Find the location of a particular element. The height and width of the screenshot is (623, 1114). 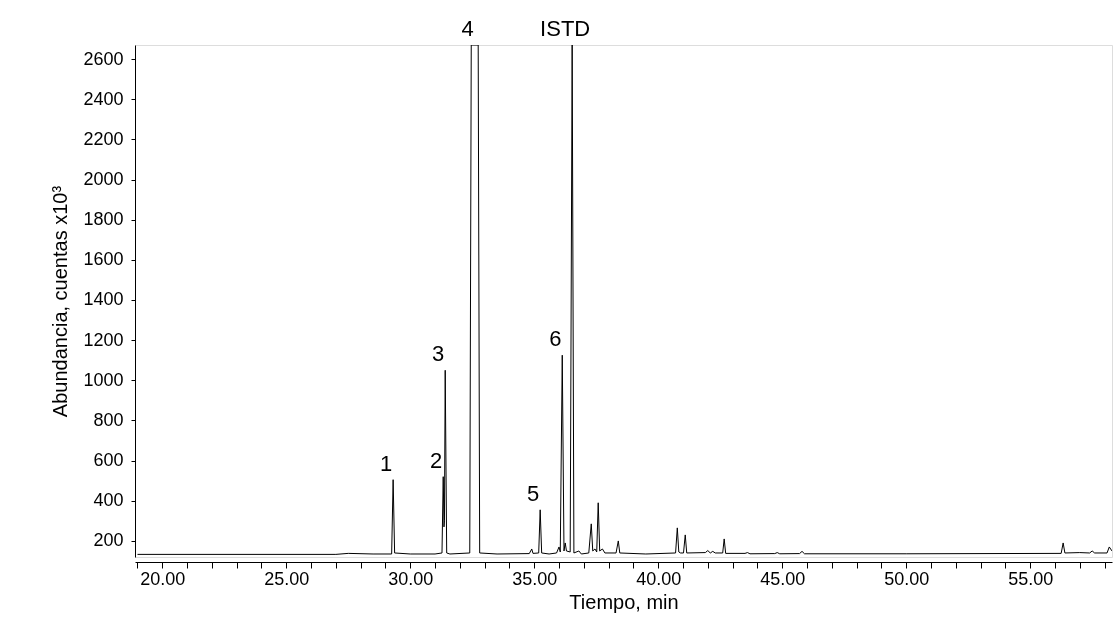

annotation: 6 is located at coordinates (555, 339).